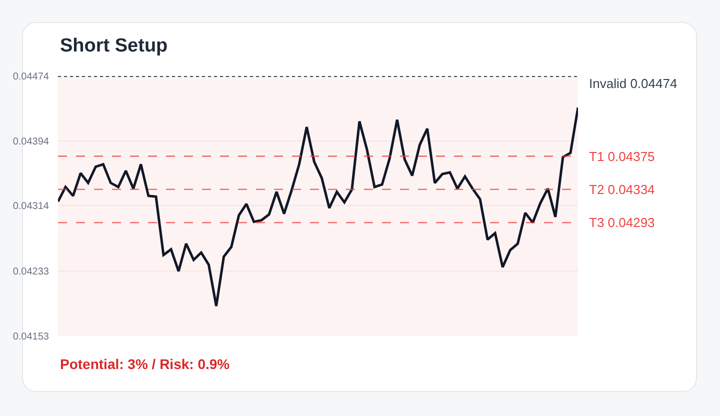 This screenshot has height=416, width=720. Describe the element at coordinates (114, 46) in the screenshot. I see `chart-title: Short Setup` at that location.